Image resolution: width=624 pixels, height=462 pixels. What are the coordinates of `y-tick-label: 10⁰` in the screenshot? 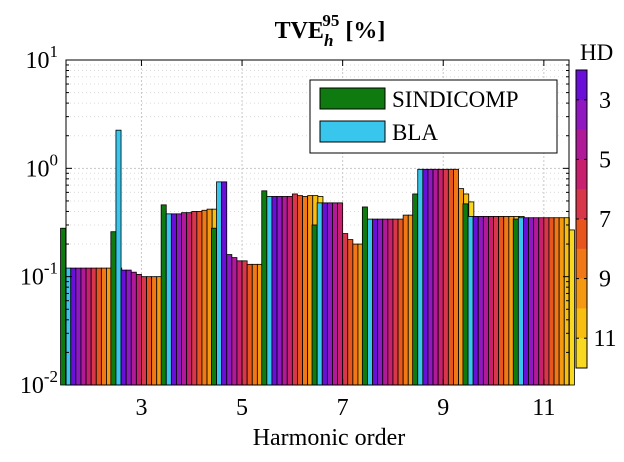 It's located at (42, 166).